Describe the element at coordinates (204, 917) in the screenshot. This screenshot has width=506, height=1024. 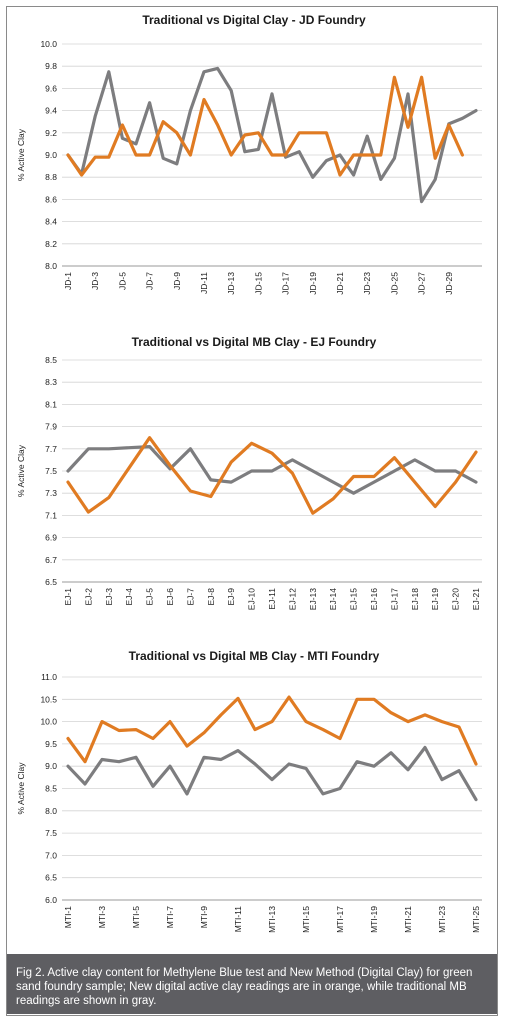
I see `x-tick-label: MTI-9` at that location.